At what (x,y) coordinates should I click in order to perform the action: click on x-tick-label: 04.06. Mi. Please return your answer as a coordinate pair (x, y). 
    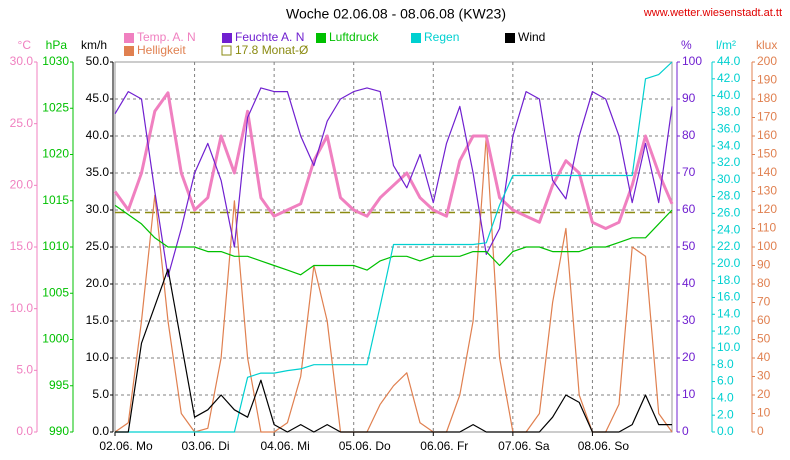
    Looking at the image, I should click on (284, 446).